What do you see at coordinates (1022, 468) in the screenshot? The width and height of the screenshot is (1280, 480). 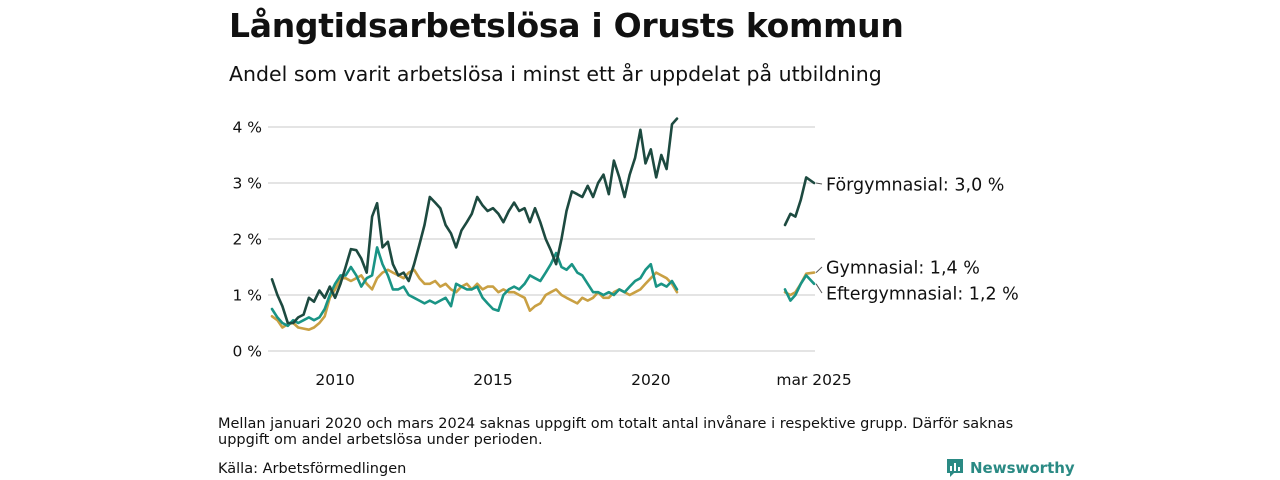 I see `brand-name: Newsworthy` at bounding box center [1022, 468].